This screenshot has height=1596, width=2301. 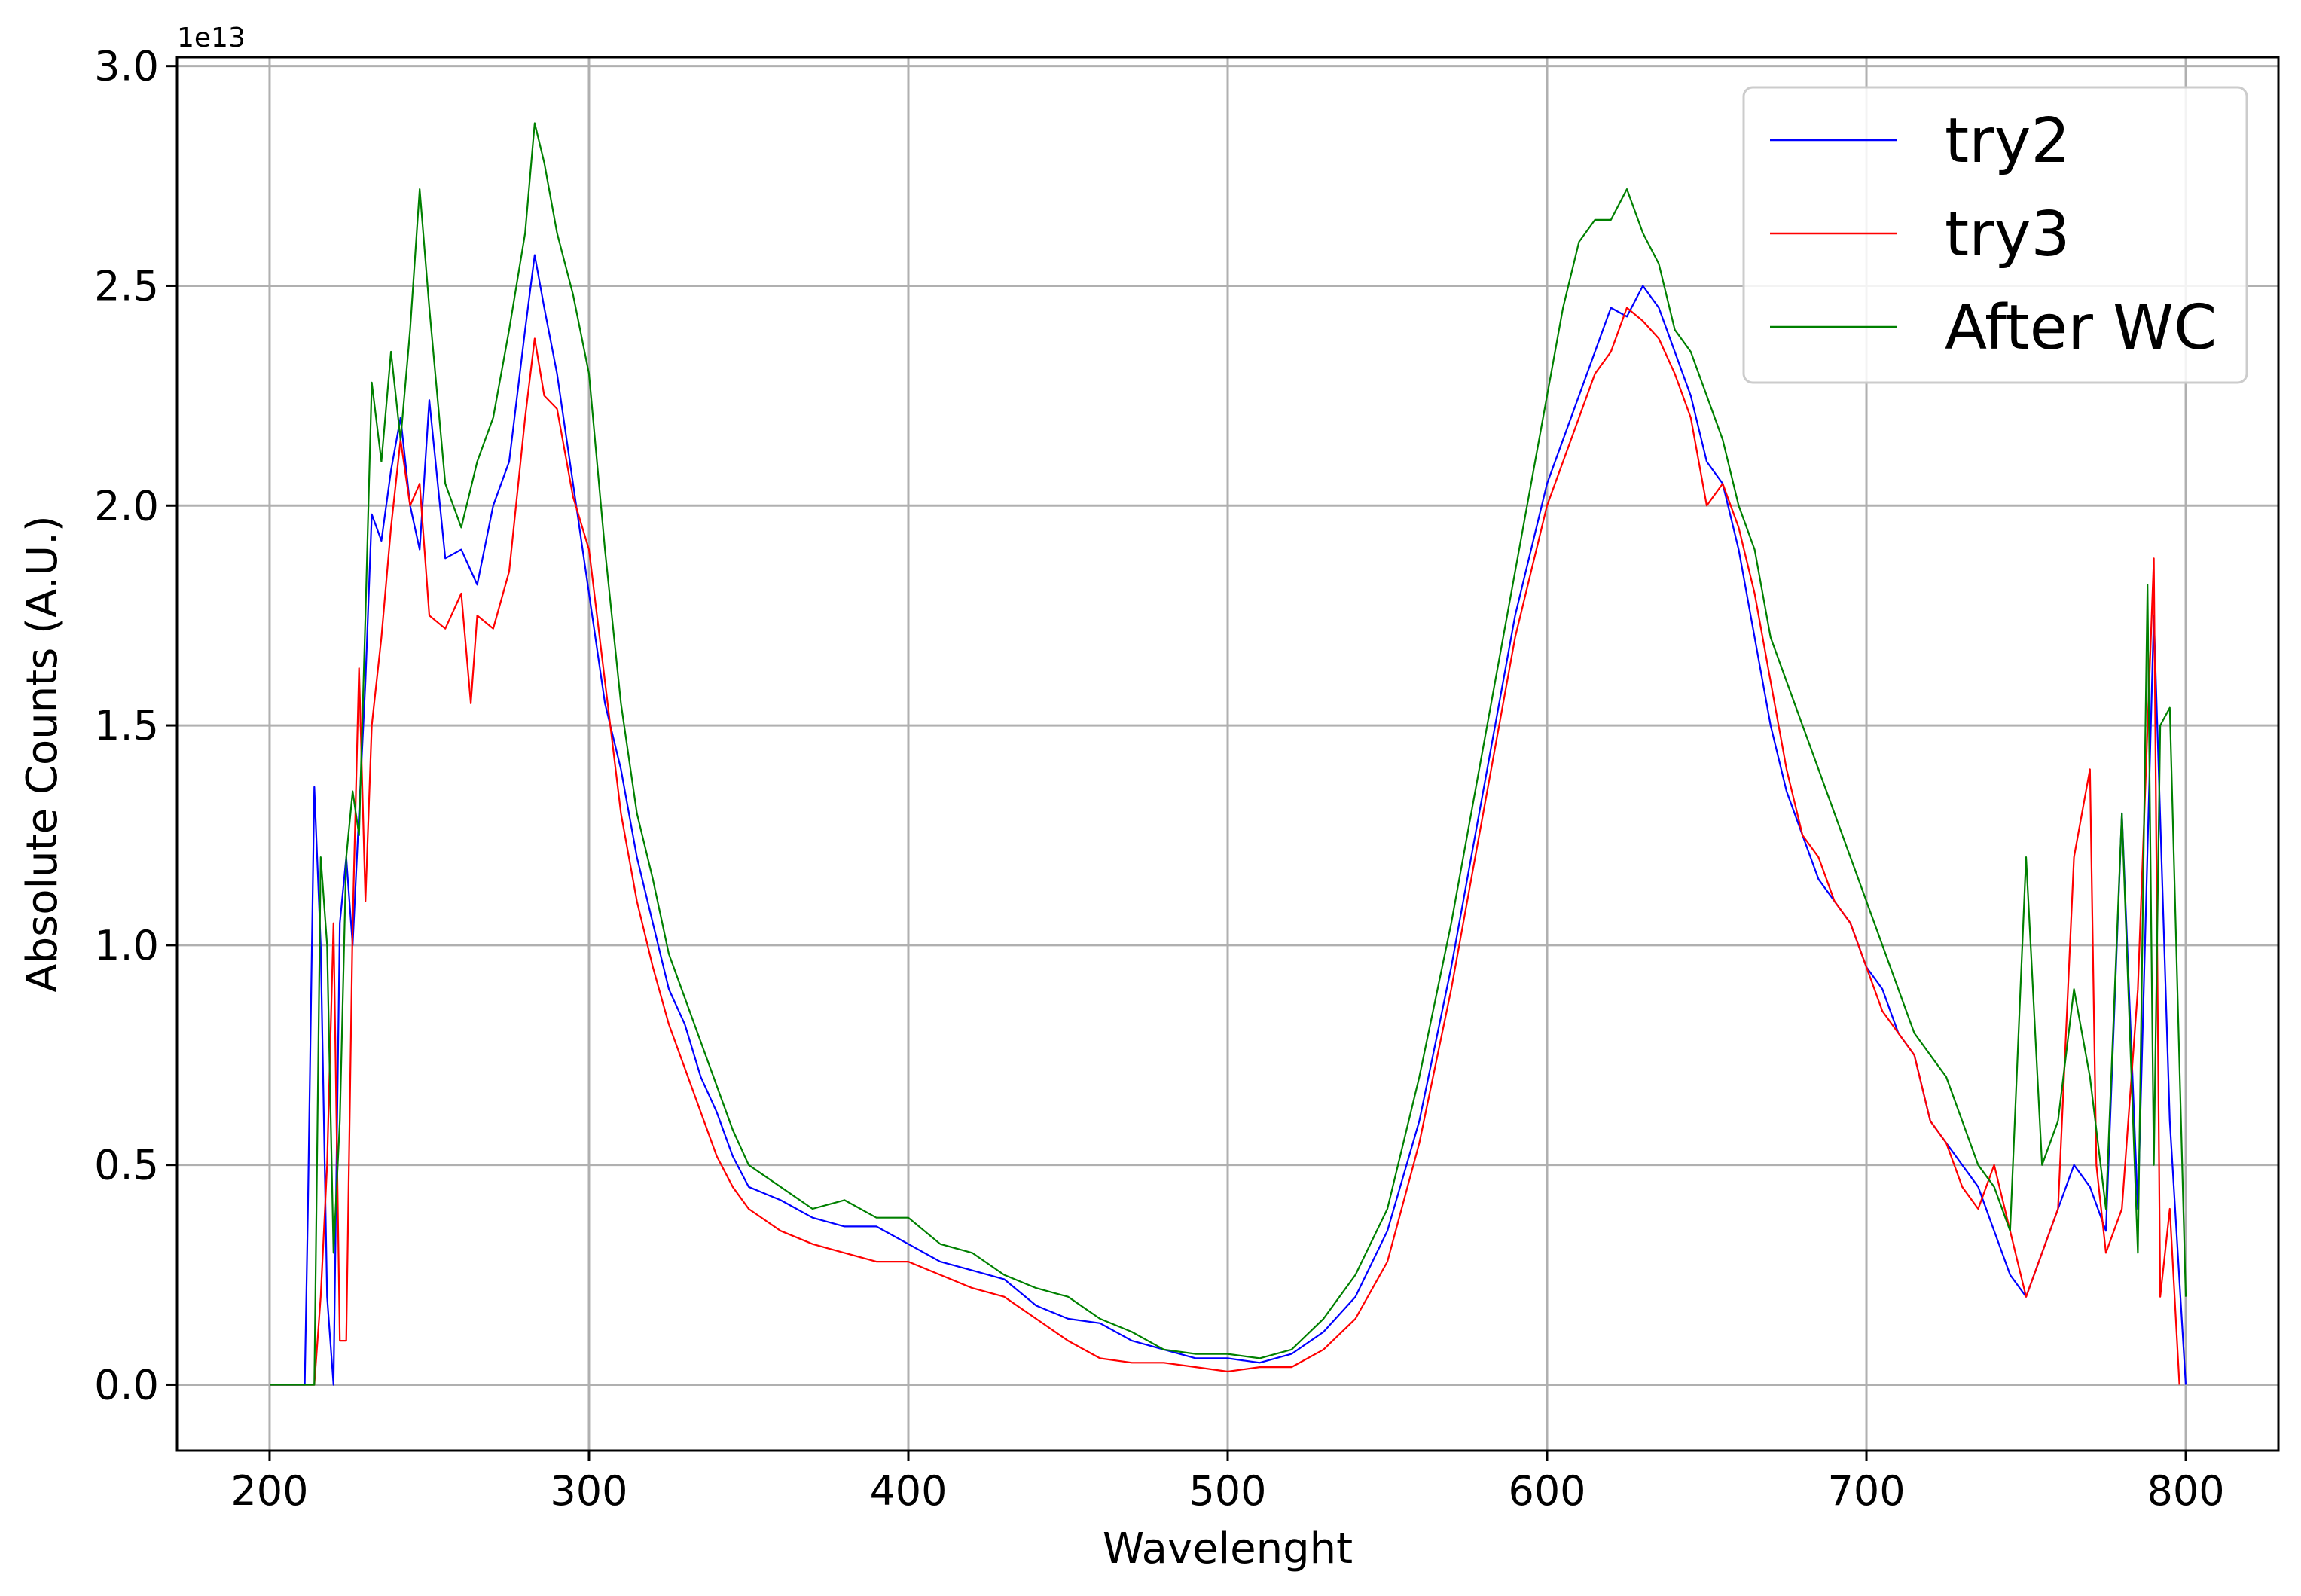 What do you see at coordinates (127, 66) in the screenshot?
I see `y-tick-label: 3.0` at bounding box center [127, 66].